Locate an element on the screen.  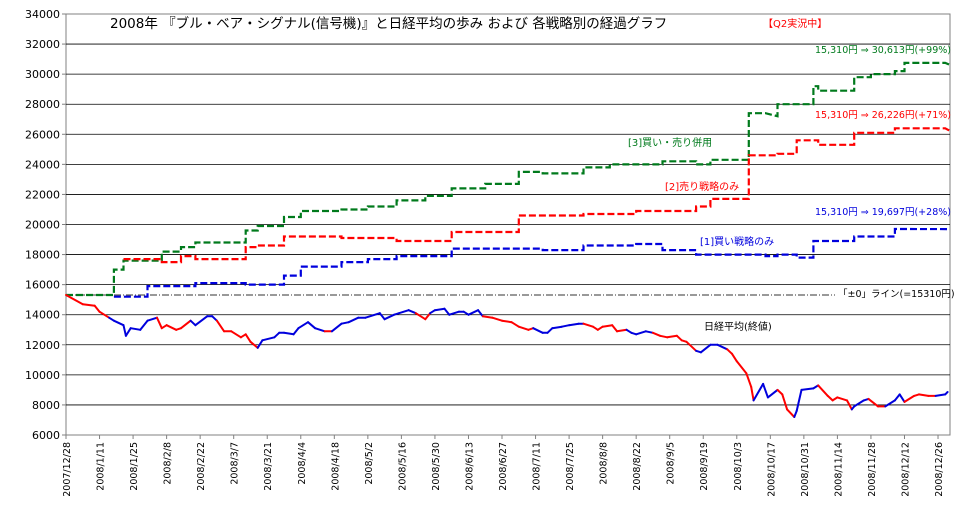
x-tick-label: 2007/12/28 is located at coordinates (67, 469).